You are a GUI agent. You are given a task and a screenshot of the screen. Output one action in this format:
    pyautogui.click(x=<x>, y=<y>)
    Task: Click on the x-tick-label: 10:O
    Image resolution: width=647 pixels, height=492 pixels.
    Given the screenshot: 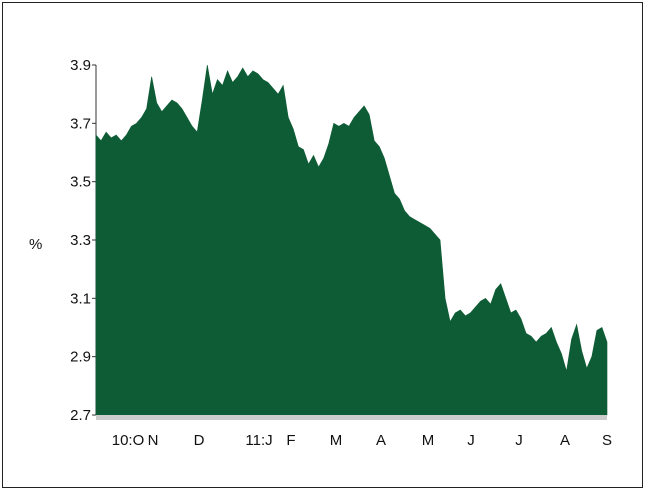 What is the action you would take?
    pyautogui.click(x=128, y=440)
    